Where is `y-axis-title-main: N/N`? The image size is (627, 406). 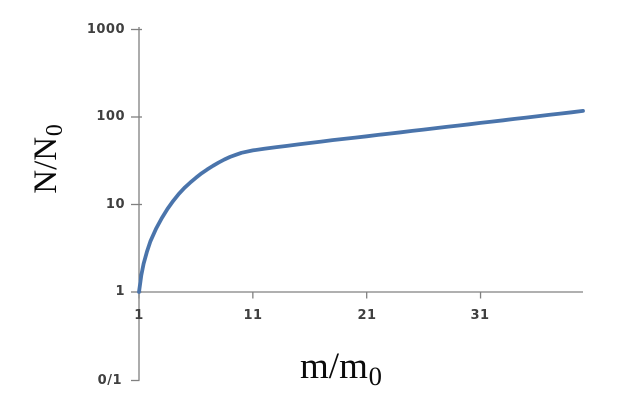
y-axis-title-main: N/N is located at coordinates (46, 165).